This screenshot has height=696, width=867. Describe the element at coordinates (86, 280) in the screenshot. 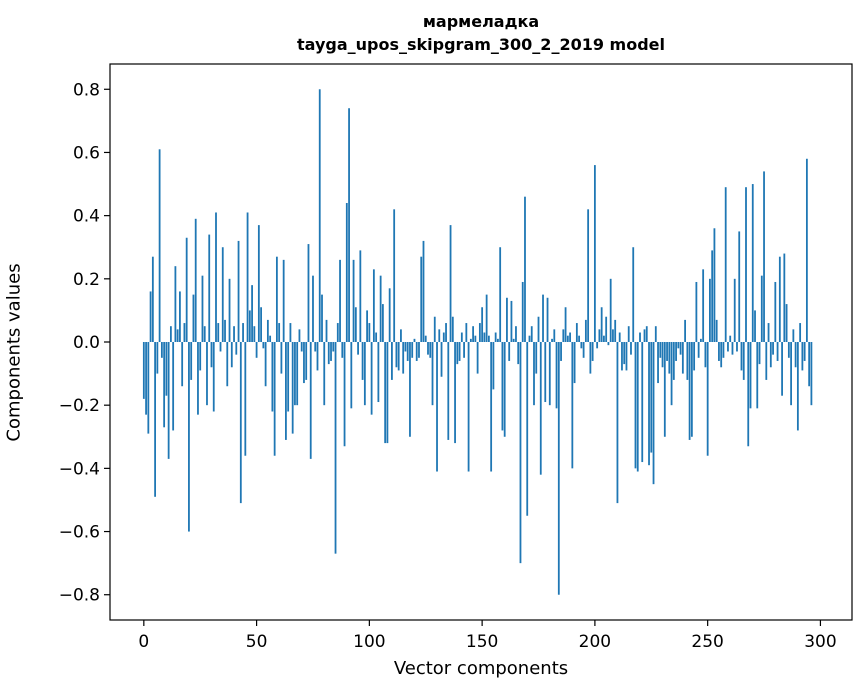

I see `y-tick-label: 0.2` at that location.